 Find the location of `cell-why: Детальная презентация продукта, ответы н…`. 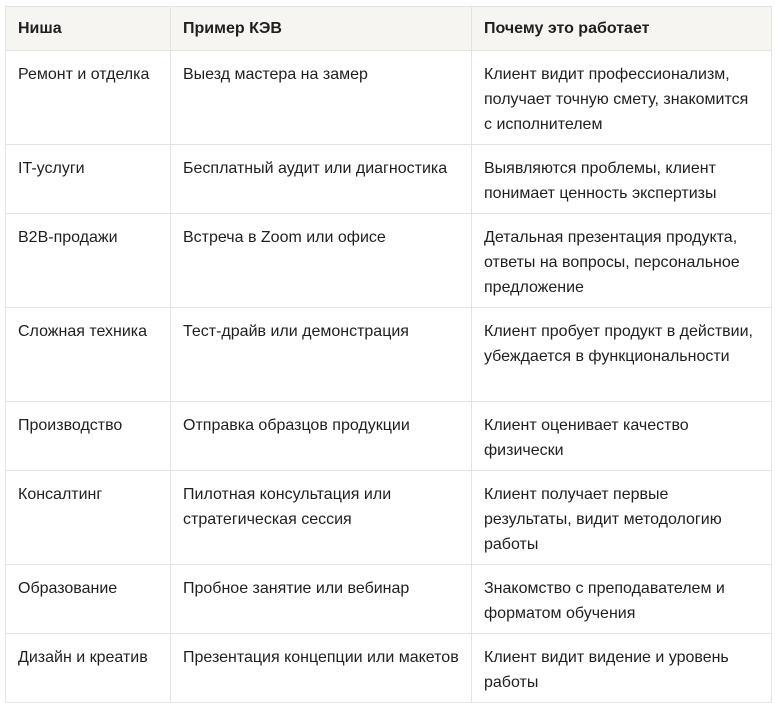

cell-why: Детальная презентация продукта, ответы н… is located at coordinates (621, 260).